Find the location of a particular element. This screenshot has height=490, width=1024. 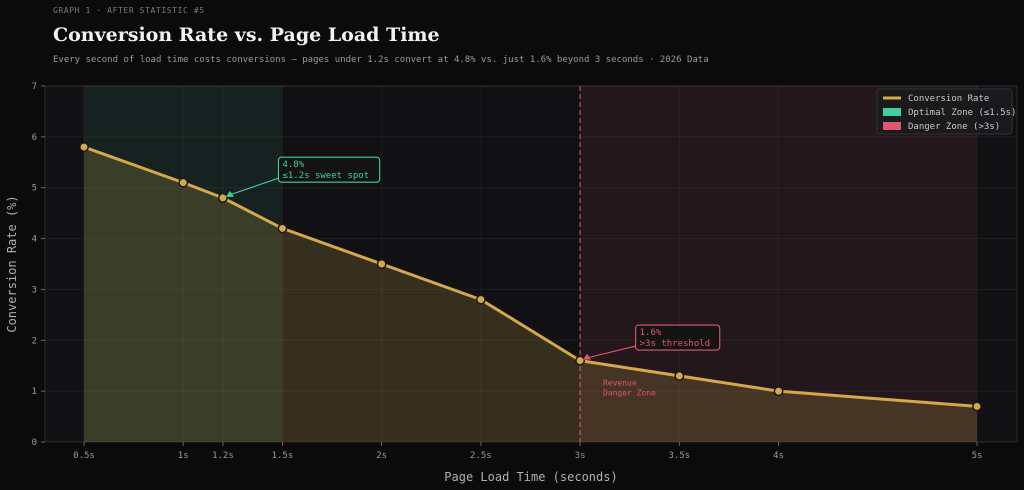

x-tick-label: 5s is located at coordinates (977, 456).